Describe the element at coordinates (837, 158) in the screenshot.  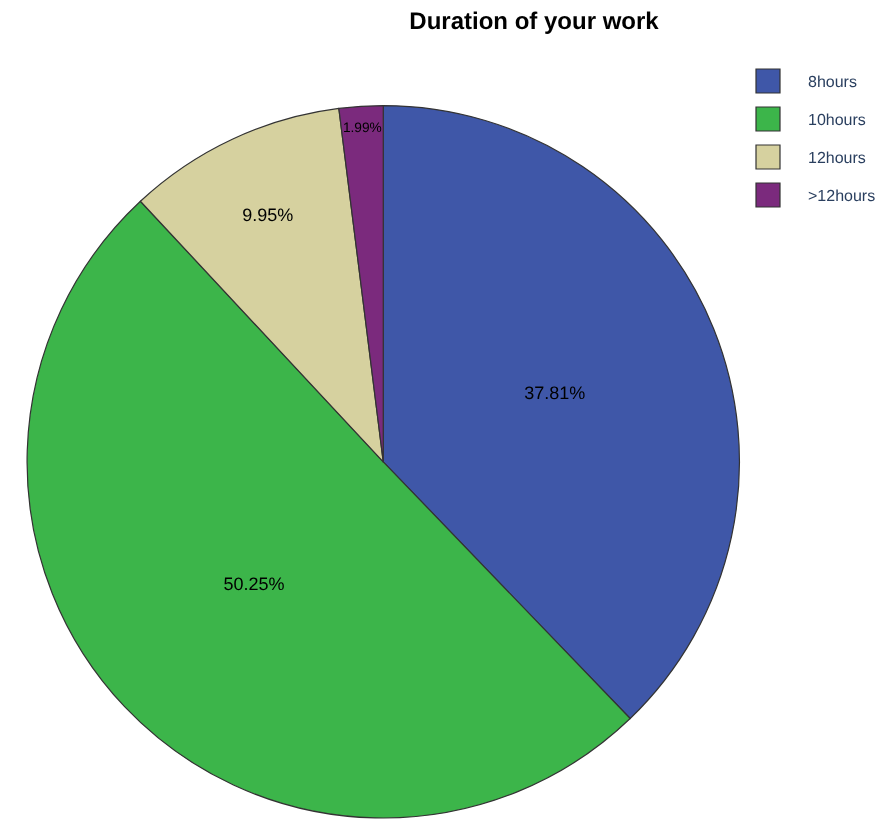
I see `legend-label: 12hours` at that location.